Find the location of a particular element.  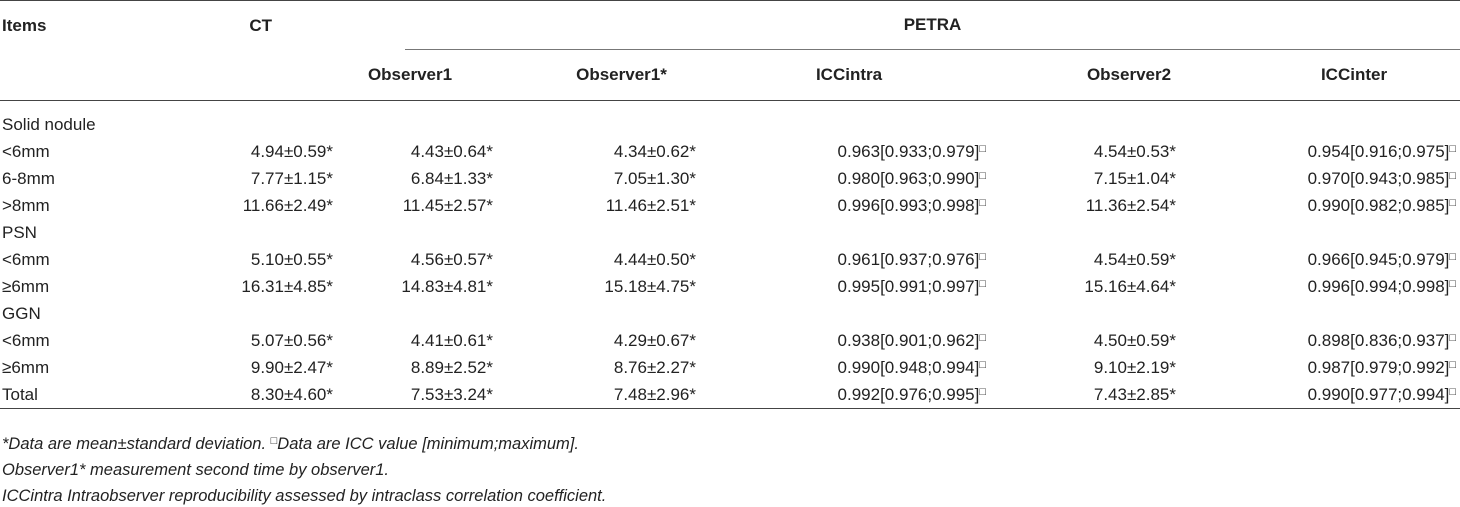

cell: 7.48±2.96* is located at coordinates (654, 394).